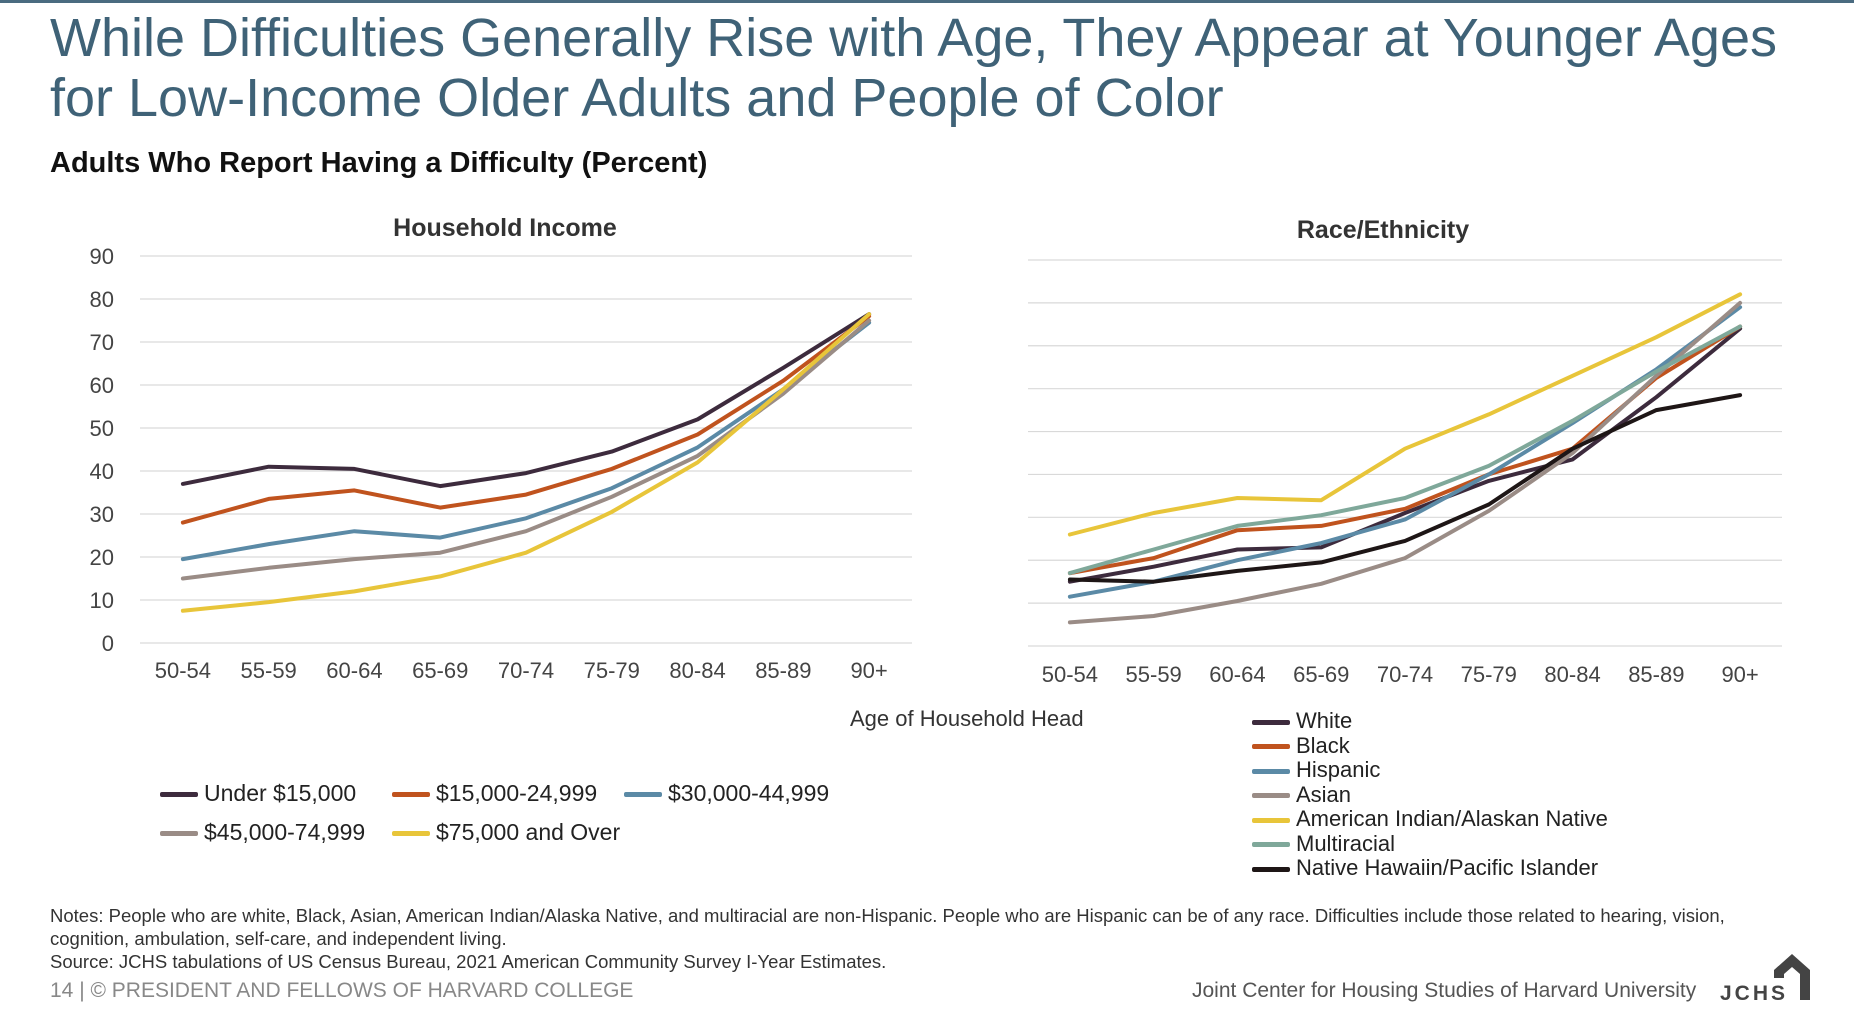 This screenshot has width=1854, height=1024. Describe the element at coordinates (102, 557) in the screenshot. I see `income-y-tick-label: 20` at that location.